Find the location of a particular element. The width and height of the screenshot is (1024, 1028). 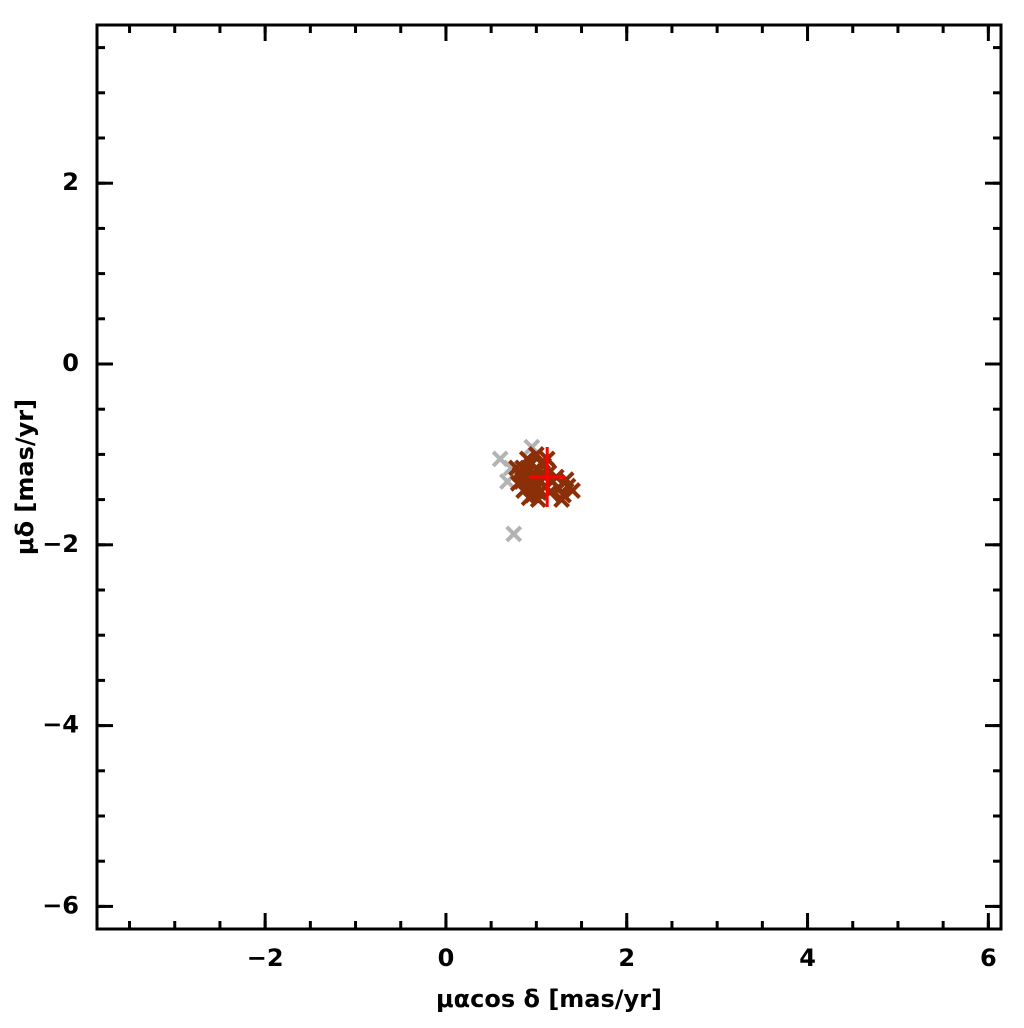

x-tick-label: 4 is located at coordinates (807, 958).